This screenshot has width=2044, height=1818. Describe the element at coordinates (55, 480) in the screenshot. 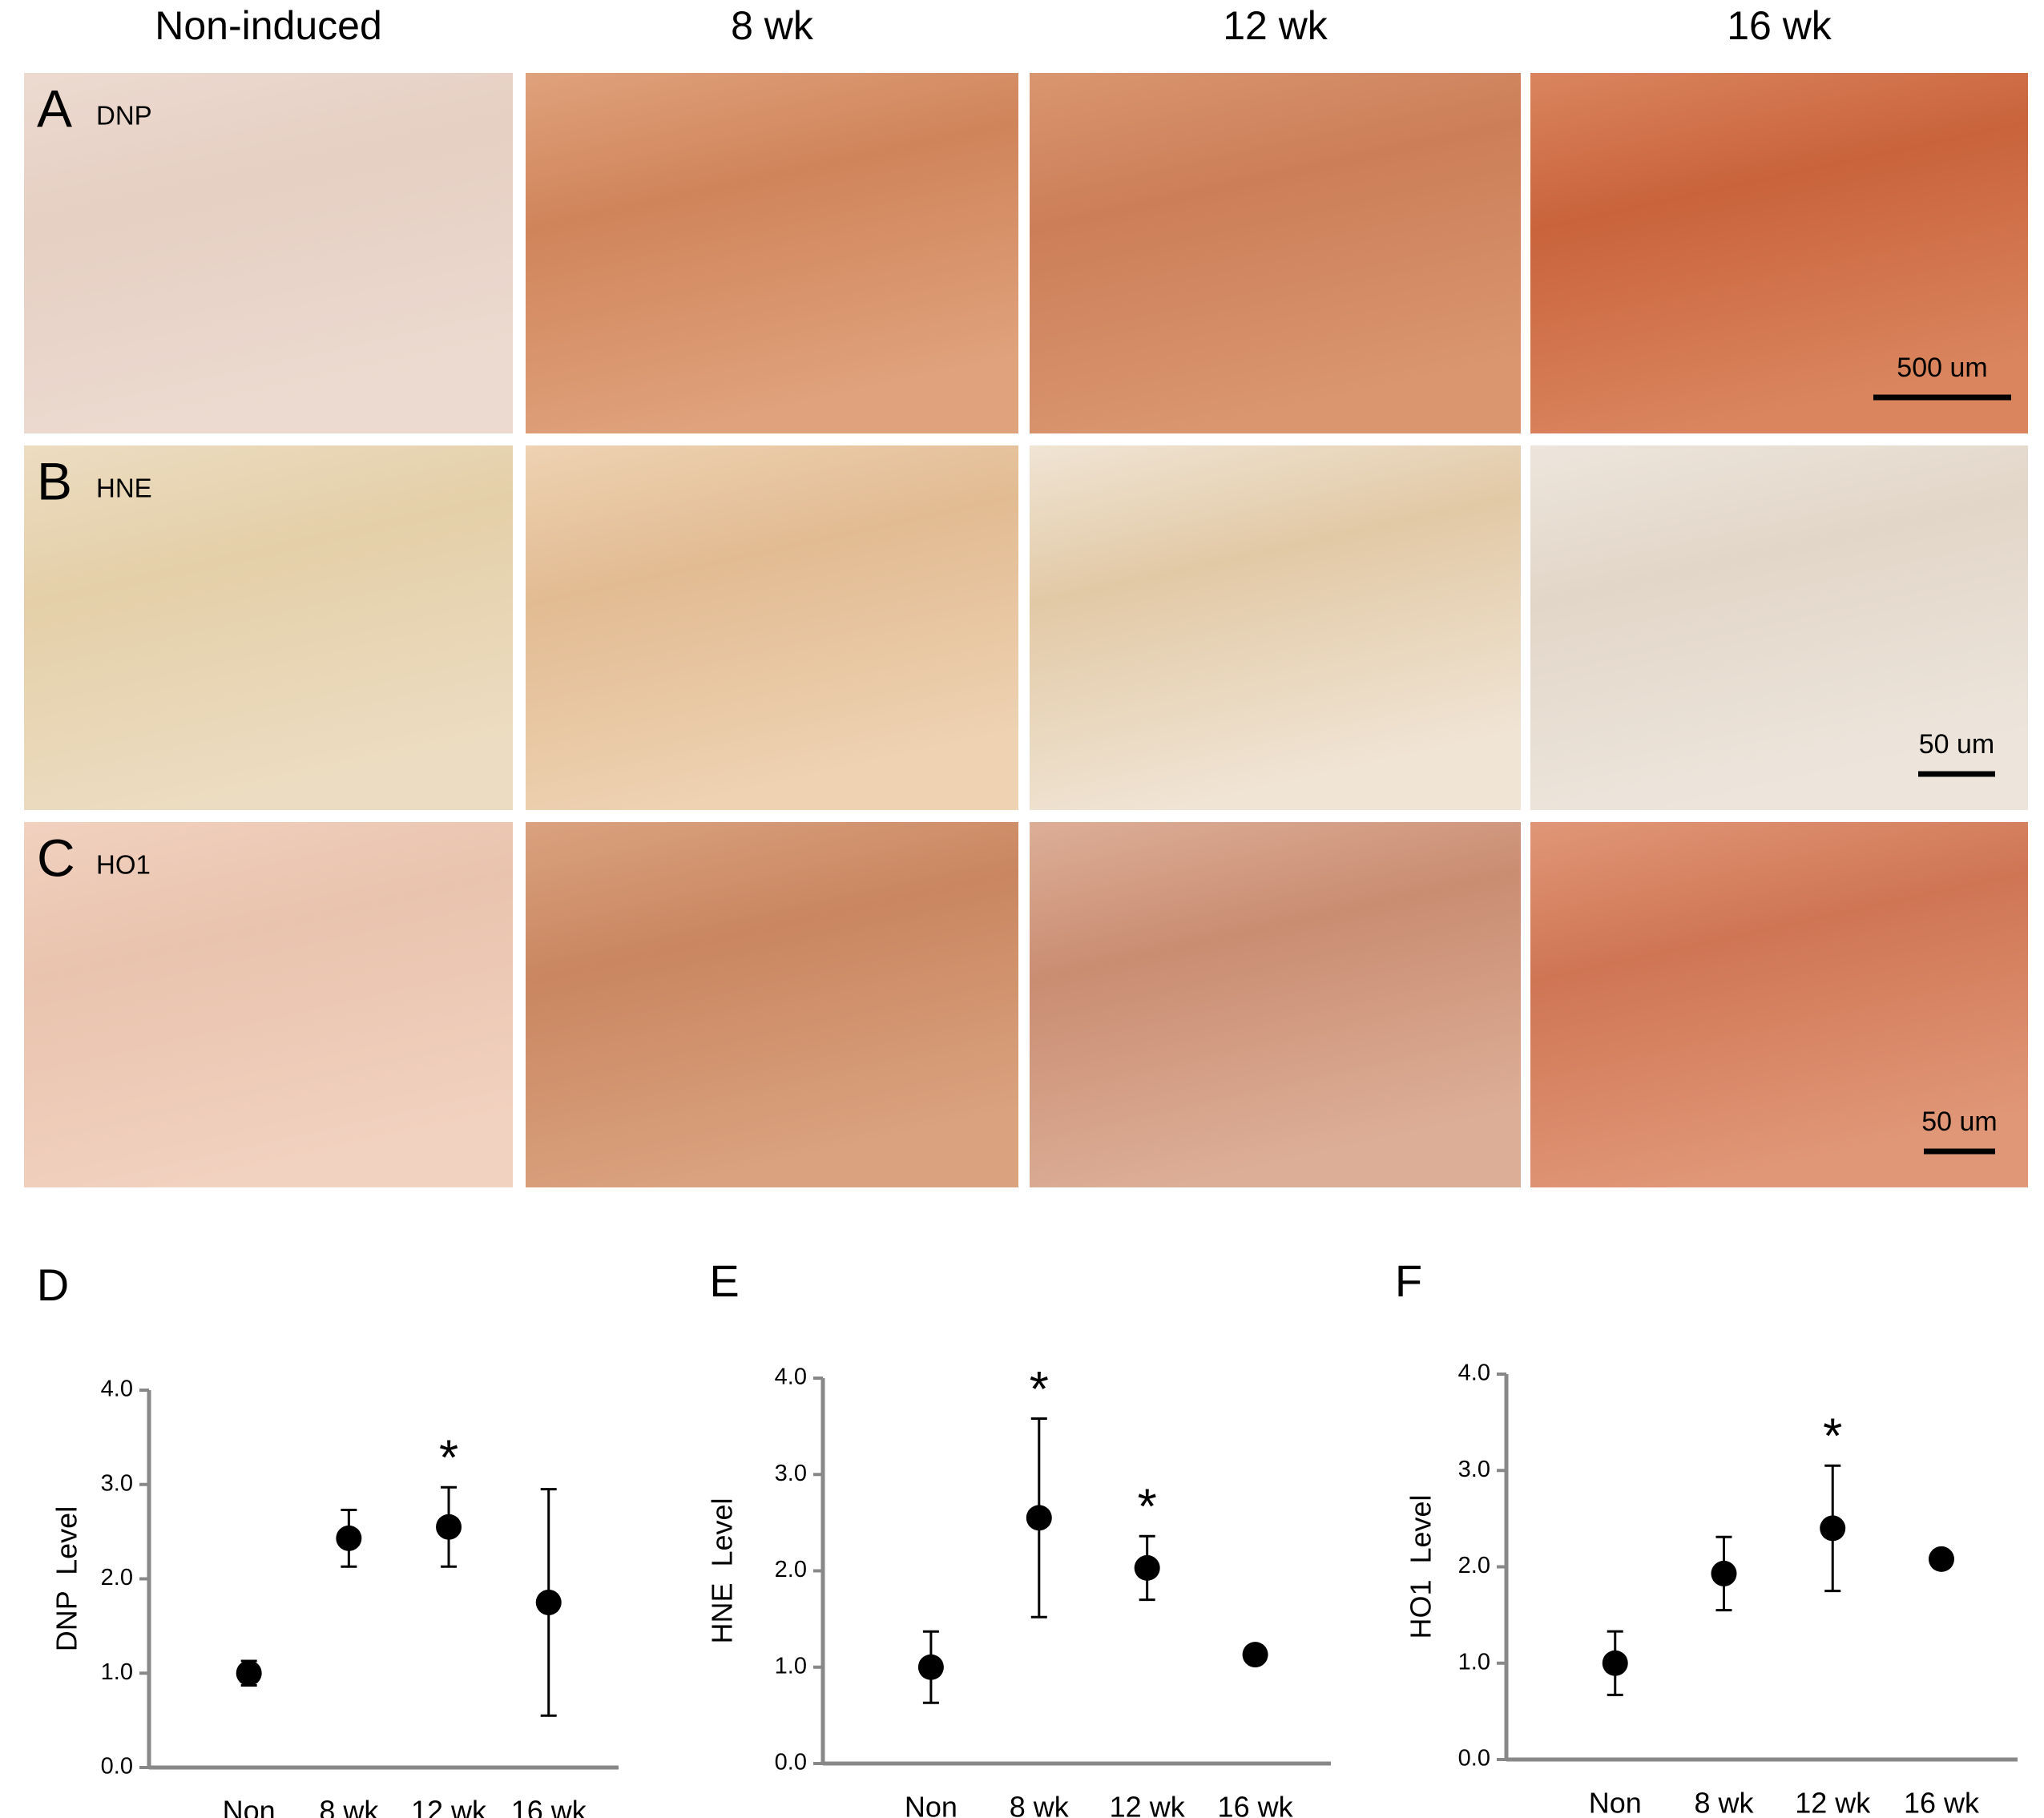

I see `panel-letter: B` at that location.